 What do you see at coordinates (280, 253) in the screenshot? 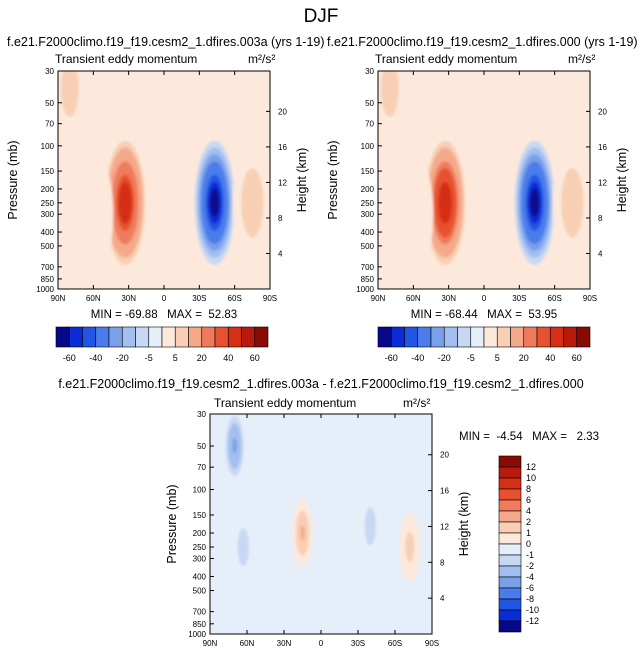
I see `panel-1-y2tick-label-4: 4` at bounding box center [280, 253].